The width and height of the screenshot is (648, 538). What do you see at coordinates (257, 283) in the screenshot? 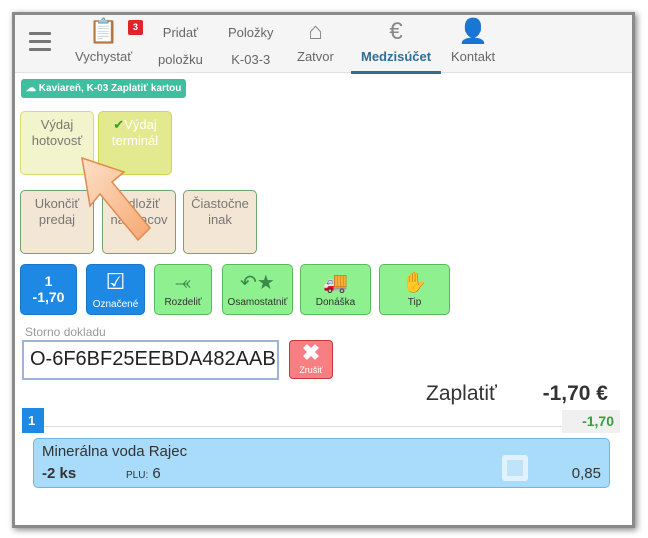
I see `person-star-icon: ↶★` at bounding box center [257, 283].